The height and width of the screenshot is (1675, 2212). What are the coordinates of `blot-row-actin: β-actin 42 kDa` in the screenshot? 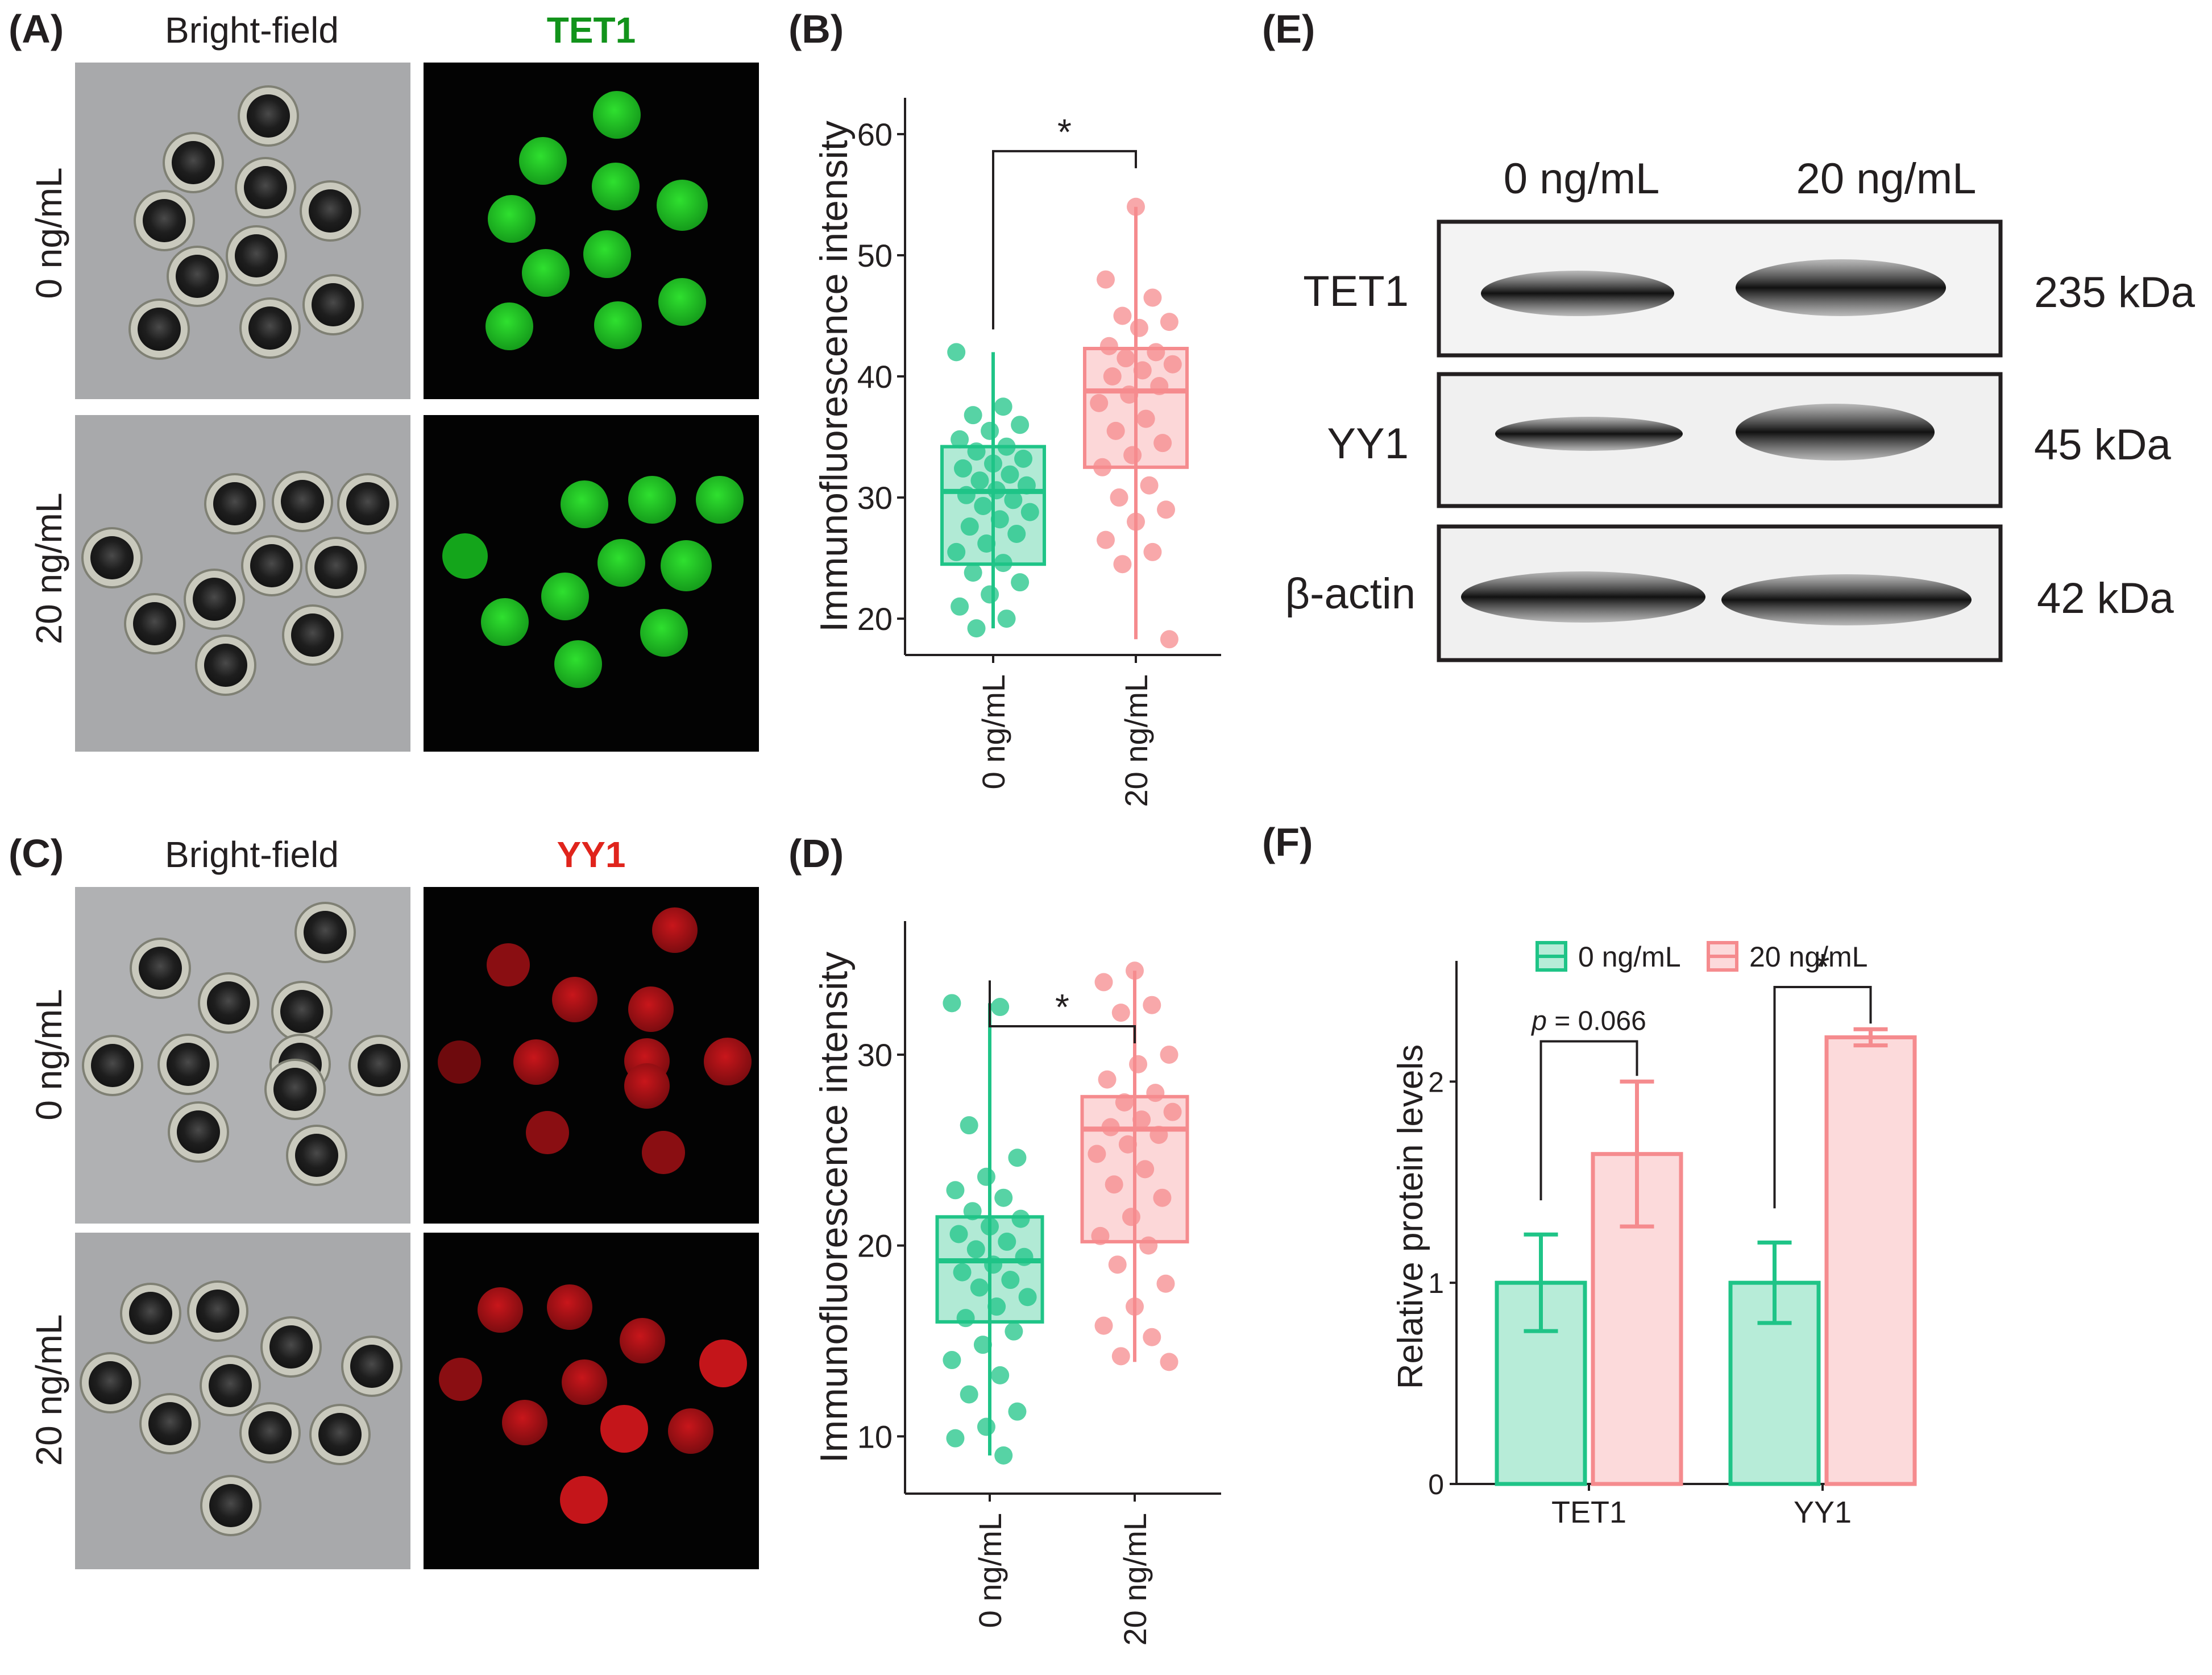 It's located at (1729, 593).